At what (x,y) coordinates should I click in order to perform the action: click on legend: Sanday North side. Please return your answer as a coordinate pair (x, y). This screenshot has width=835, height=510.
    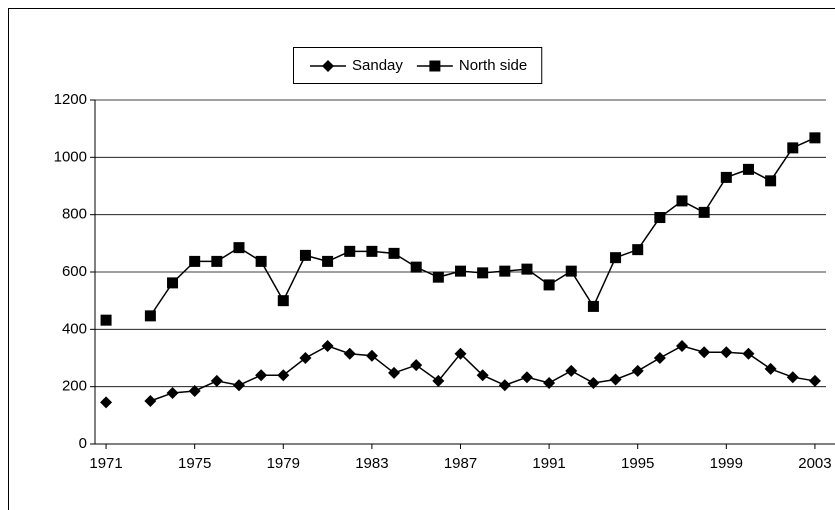
    Looking at the image, I should click on (418, 65).